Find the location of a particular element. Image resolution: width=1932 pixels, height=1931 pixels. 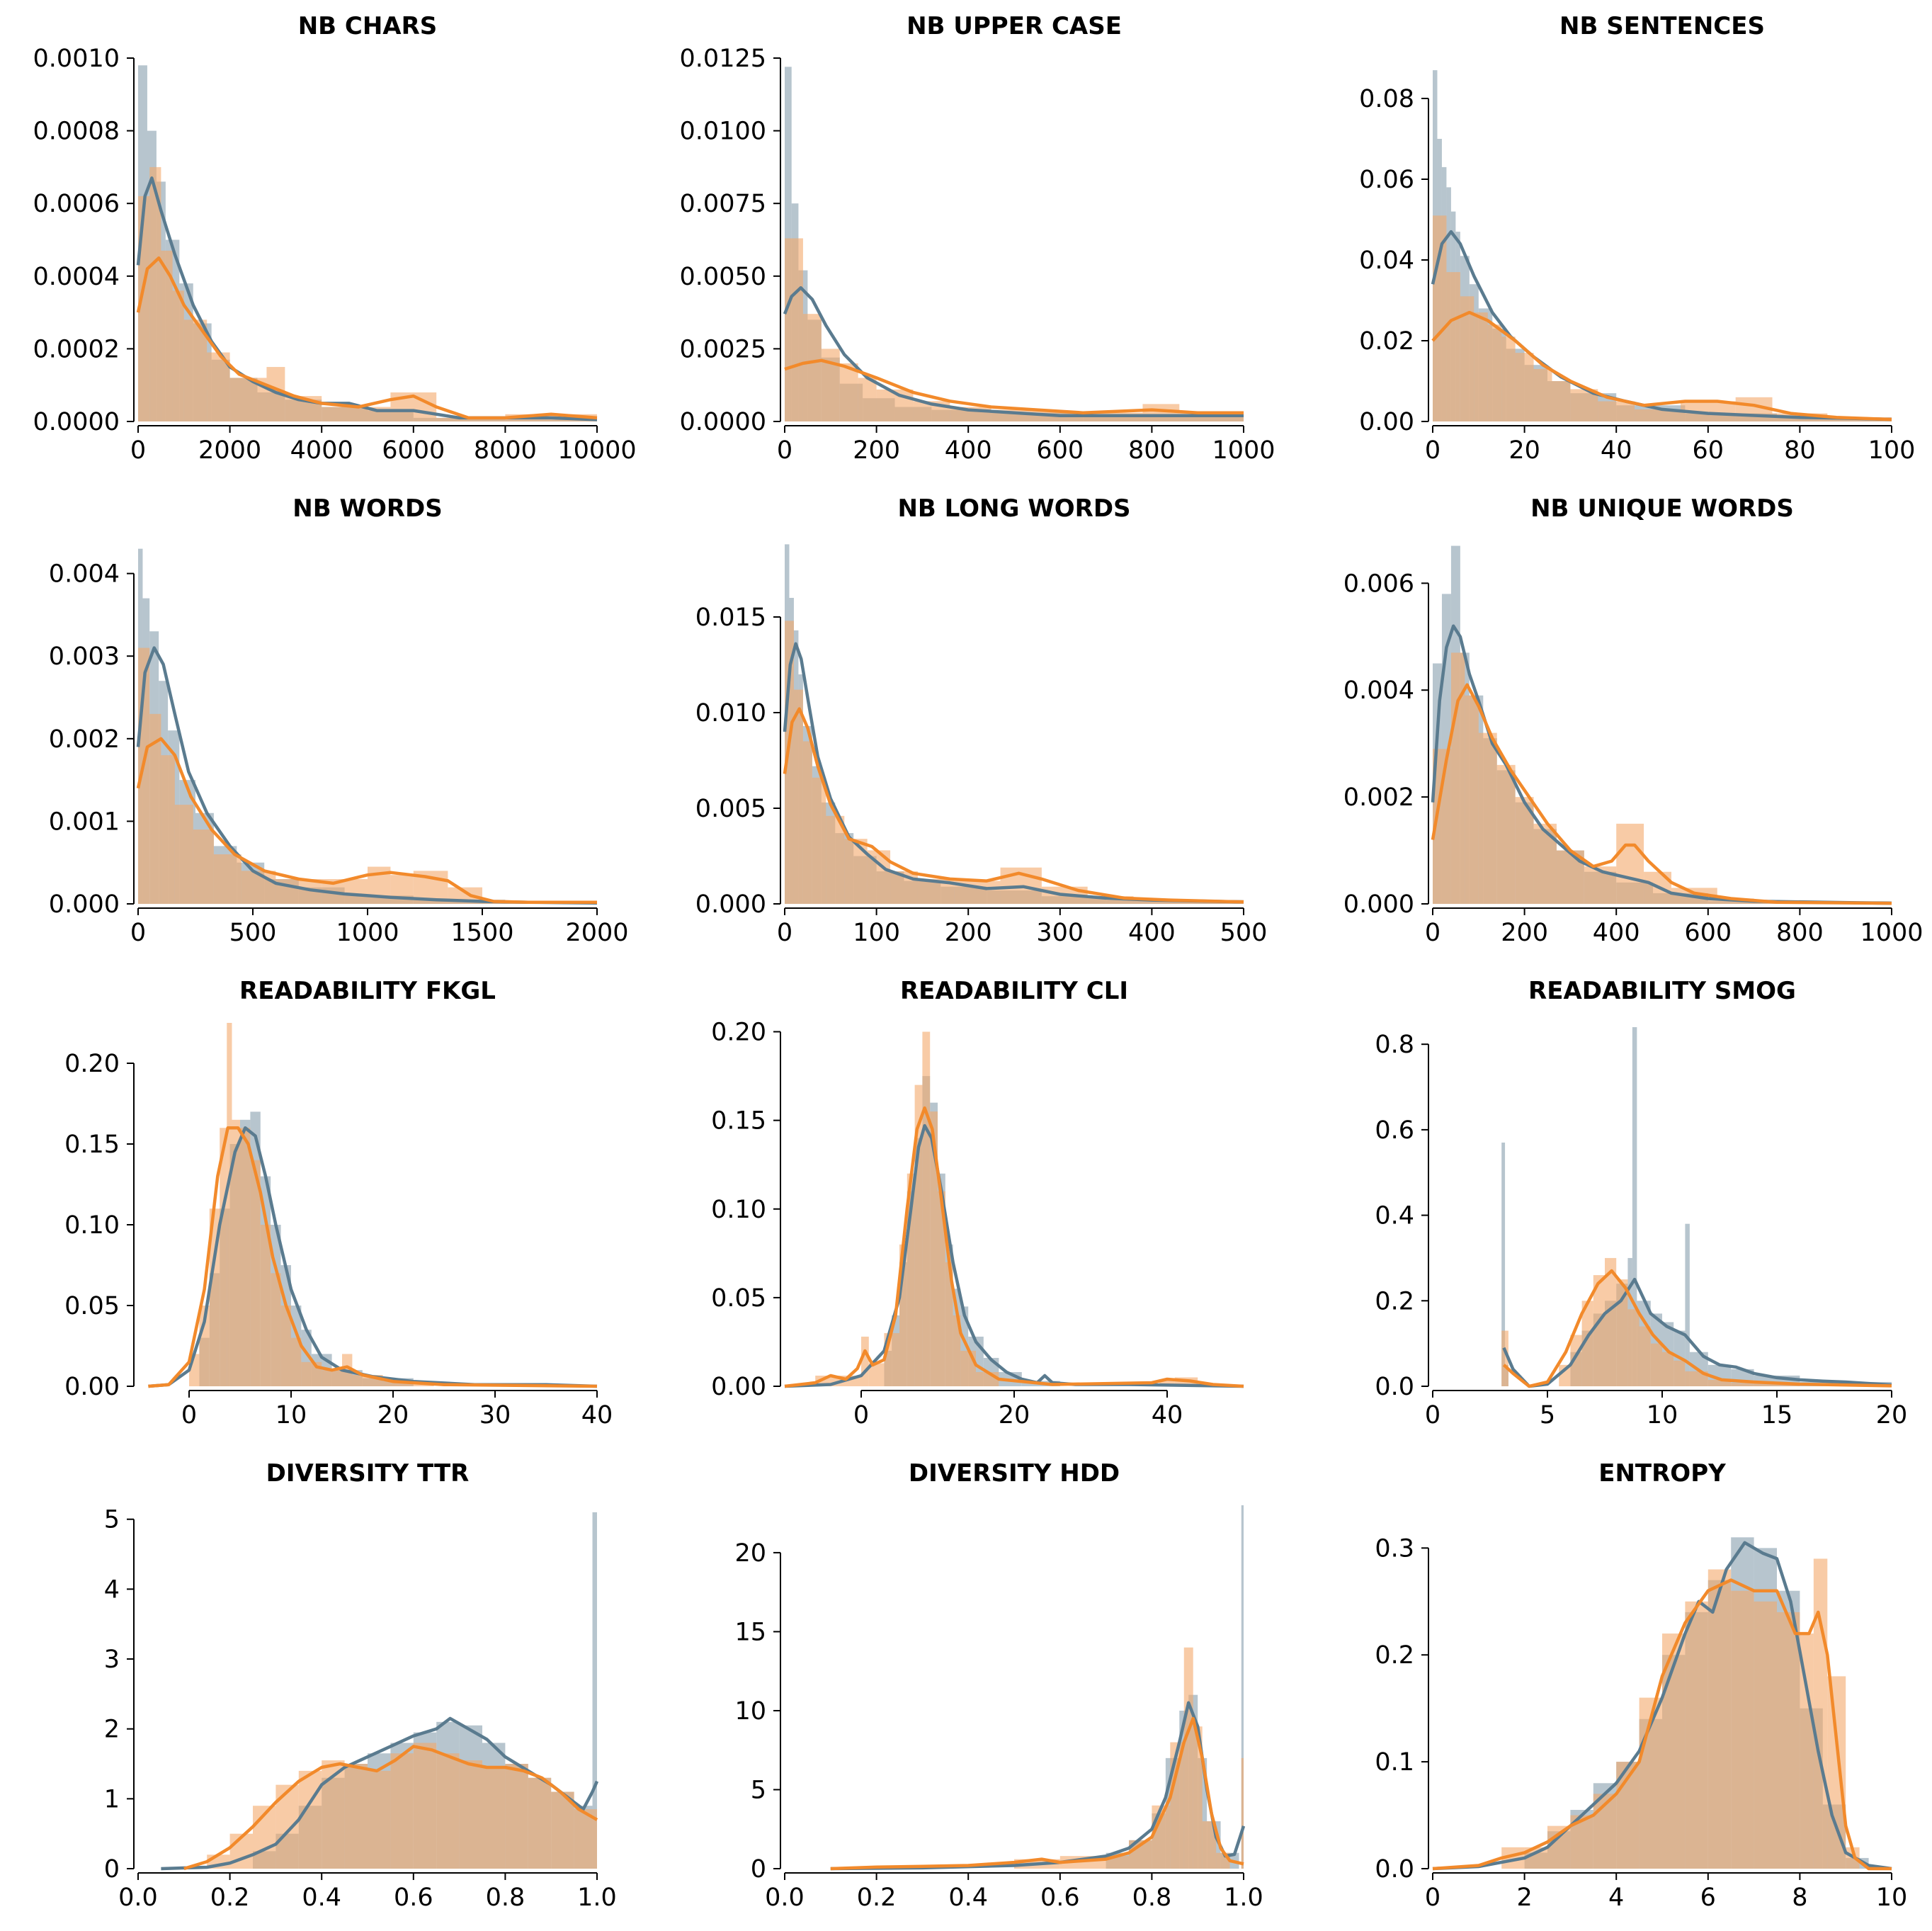

y-tick-label: 0.06 is located at coordinates (1386, 180).